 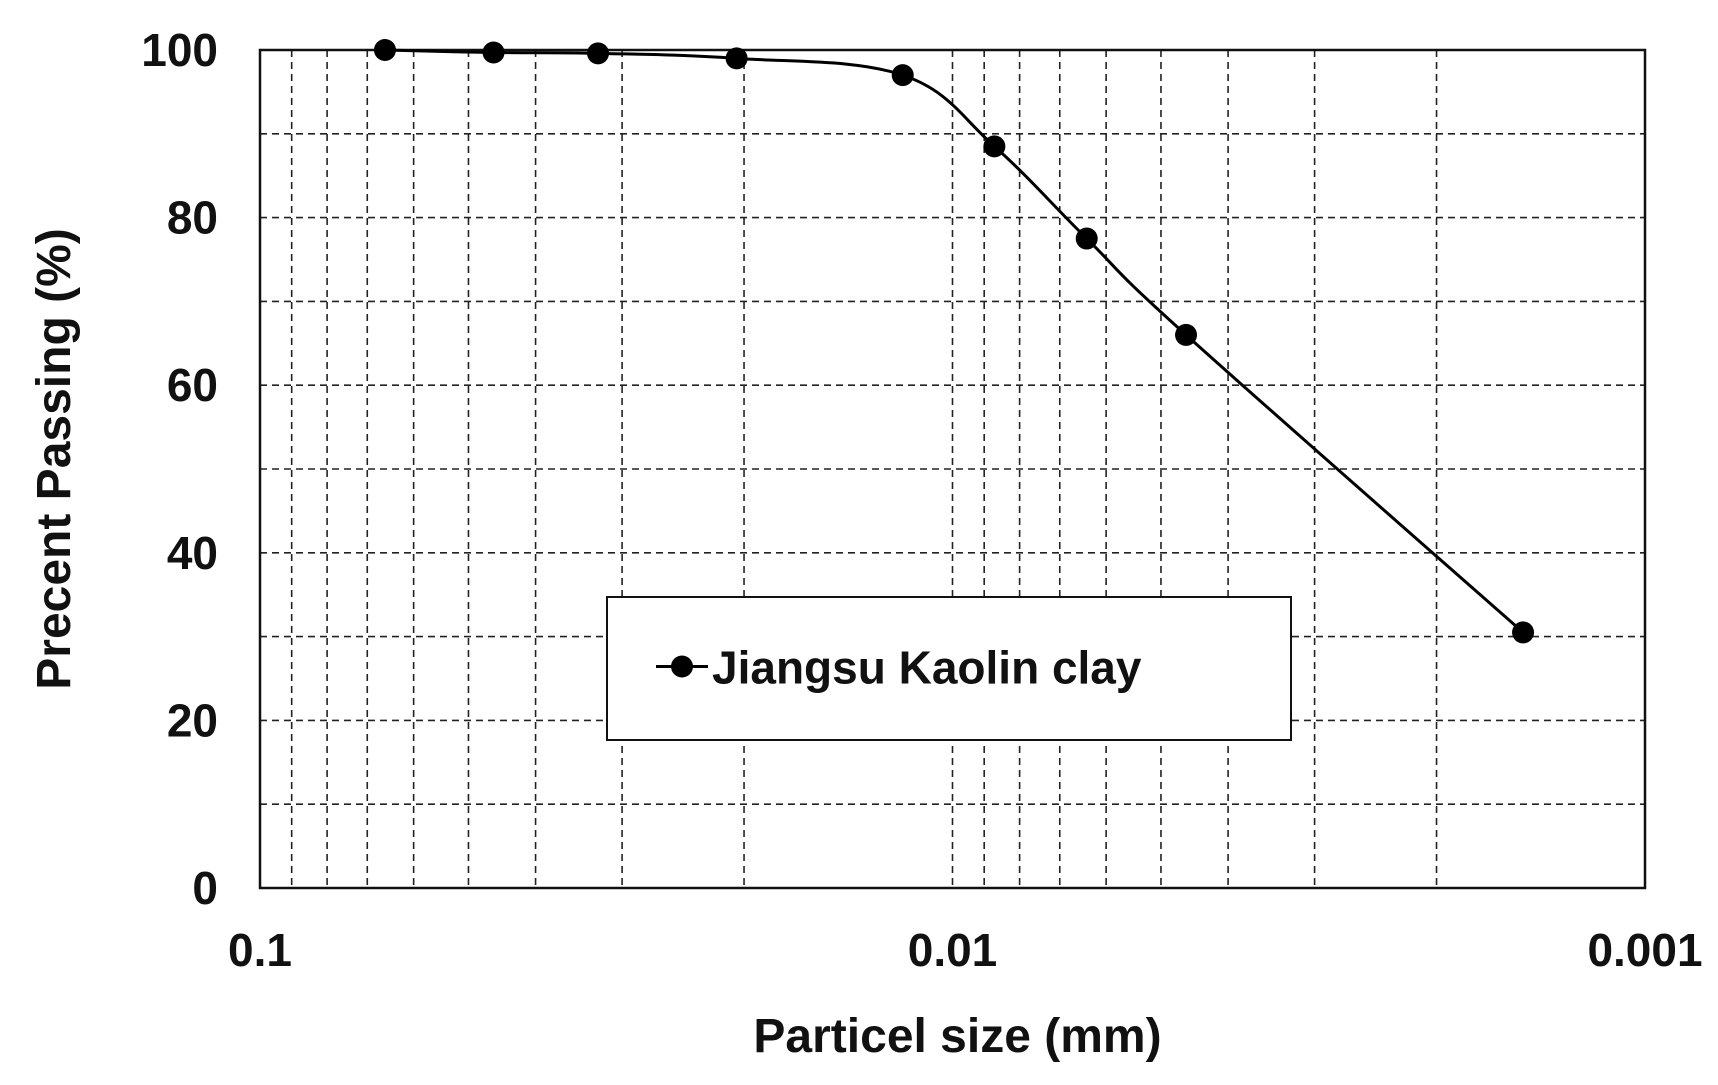 What do you see at coordinates (205, 888) in the screenshot?
I see `y-tick-label: 0` at bounding box center [205, 888].